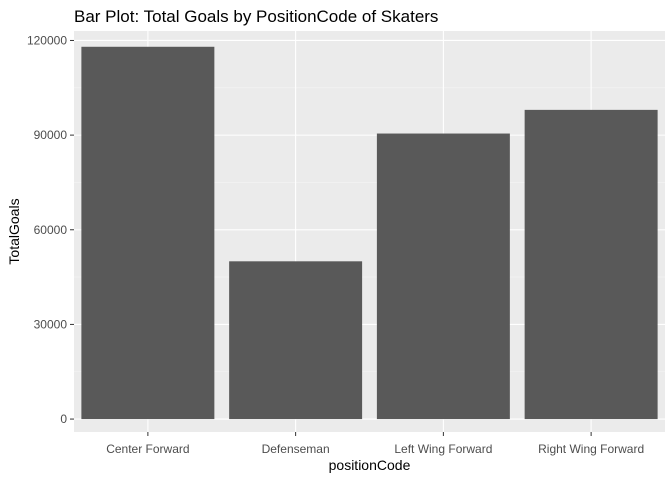 The height and width of the screenshot is (480, 672). Describe the element at coordinates (51, 230) in the screenshot. I see `y-tick-label: 60000` at that location.